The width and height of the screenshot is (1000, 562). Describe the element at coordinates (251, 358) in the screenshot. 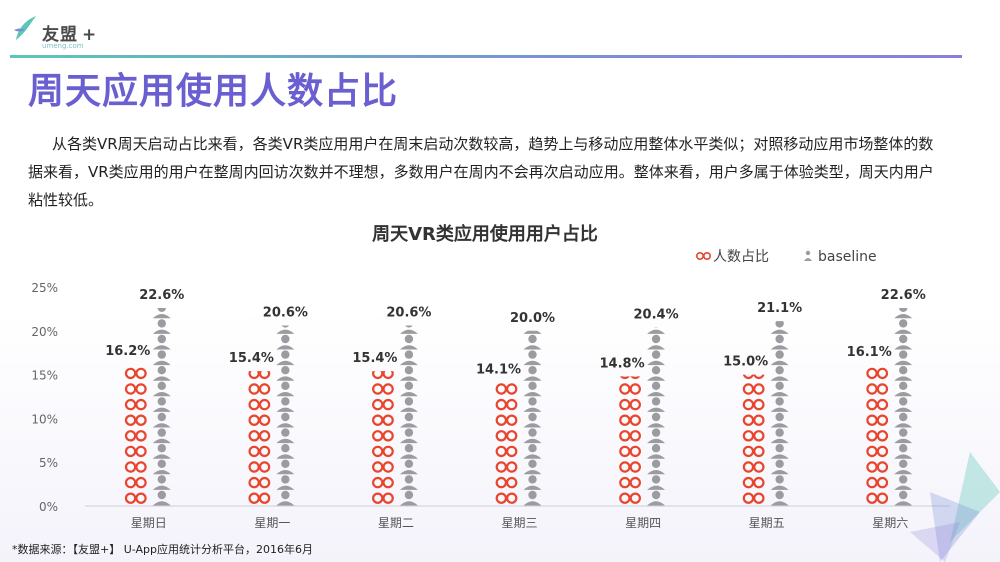

I see `data-label-vr: 15.4%` at that location.